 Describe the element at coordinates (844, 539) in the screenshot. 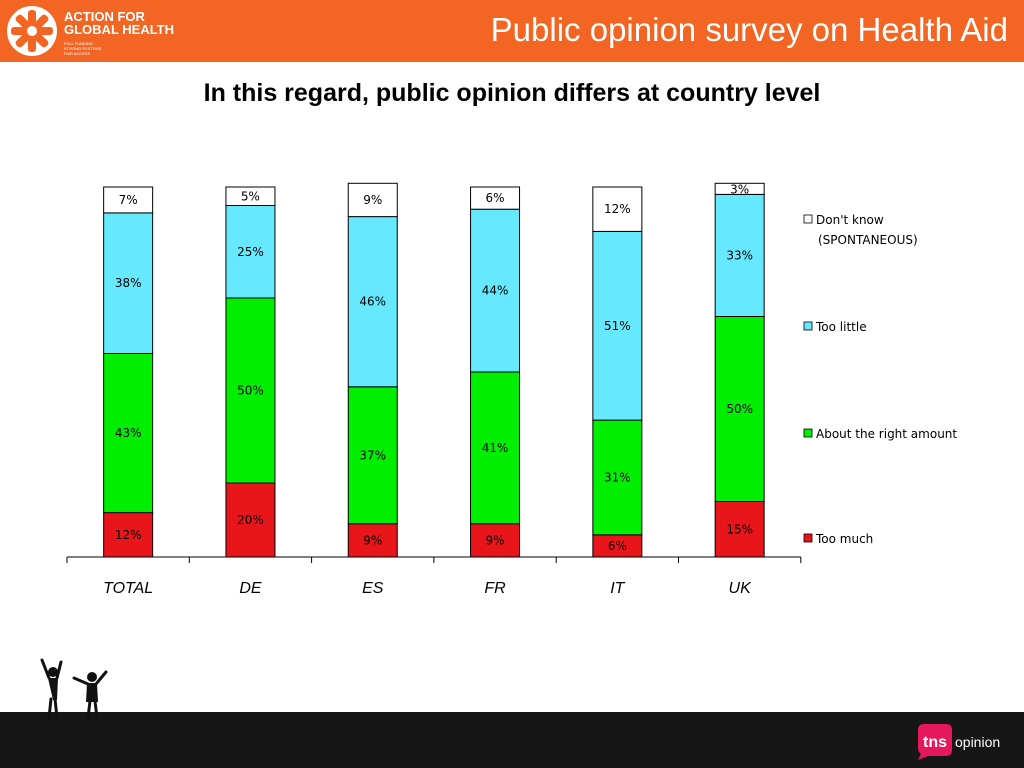

I see `legend-label: Too much` at that location.